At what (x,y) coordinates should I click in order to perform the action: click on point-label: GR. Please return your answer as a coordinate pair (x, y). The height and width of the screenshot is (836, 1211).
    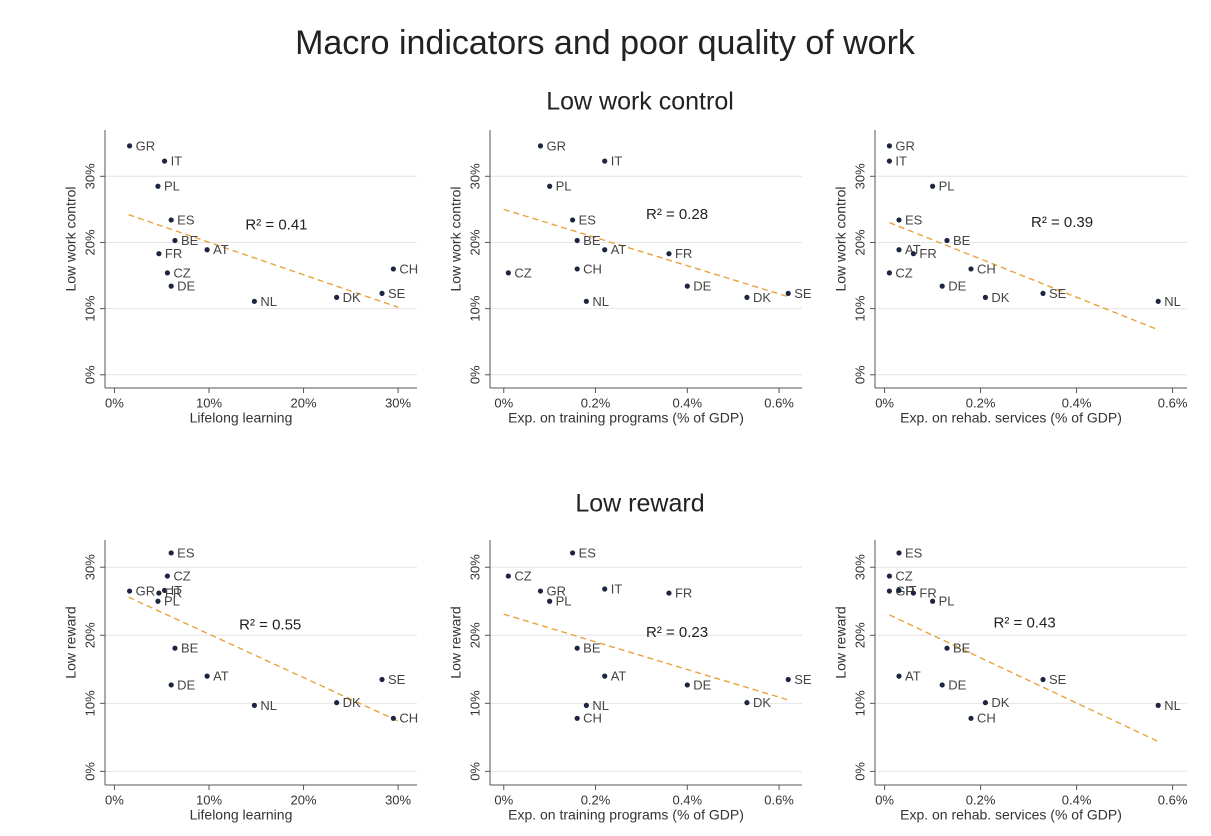
    Looking at the image, I should click on (556, 590).